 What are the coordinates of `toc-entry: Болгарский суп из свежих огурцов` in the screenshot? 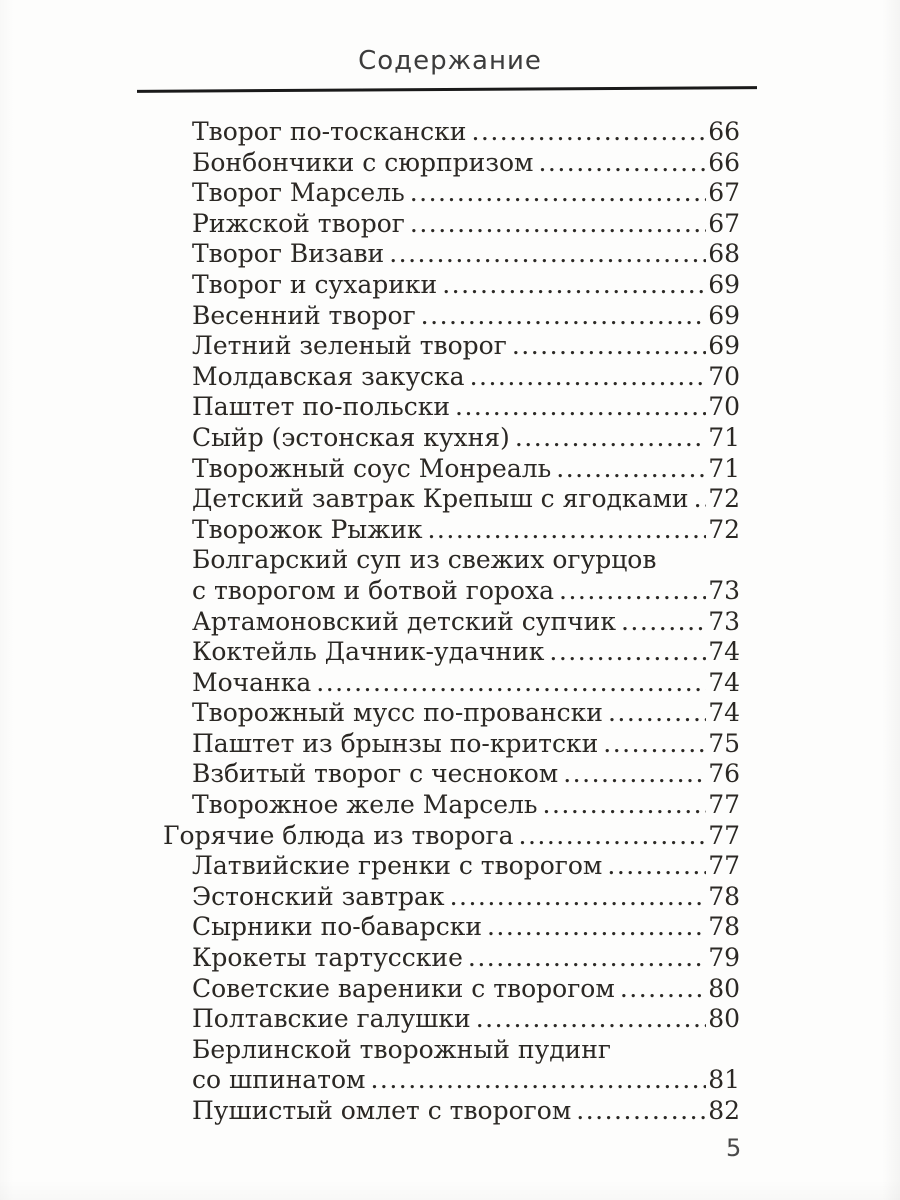 It's located at (451, 560).